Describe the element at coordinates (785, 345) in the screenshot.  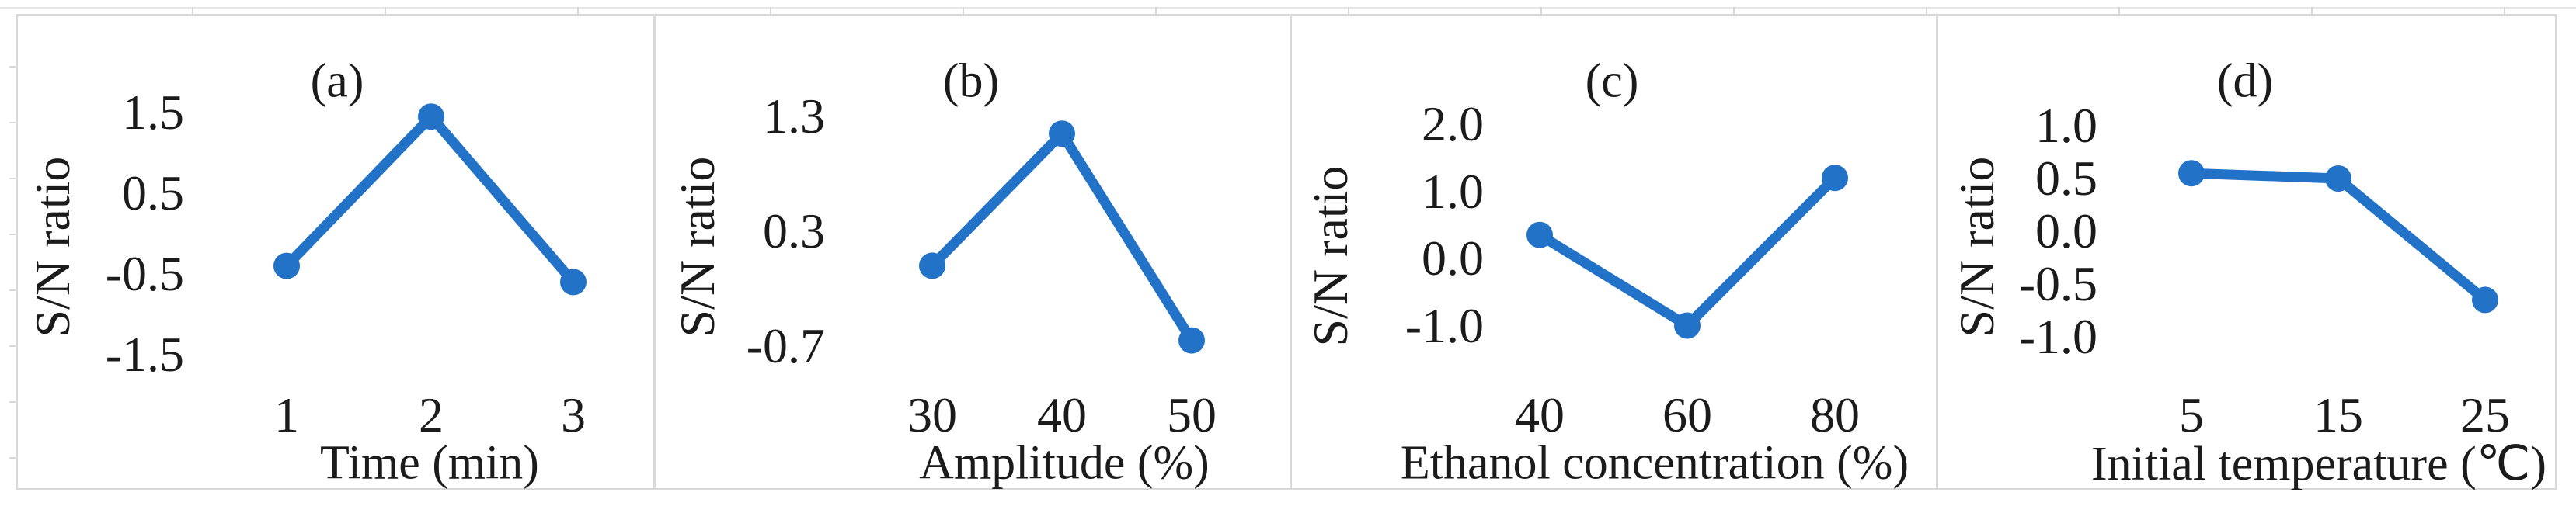
I see `y-tick-label: -0.7` at that location.